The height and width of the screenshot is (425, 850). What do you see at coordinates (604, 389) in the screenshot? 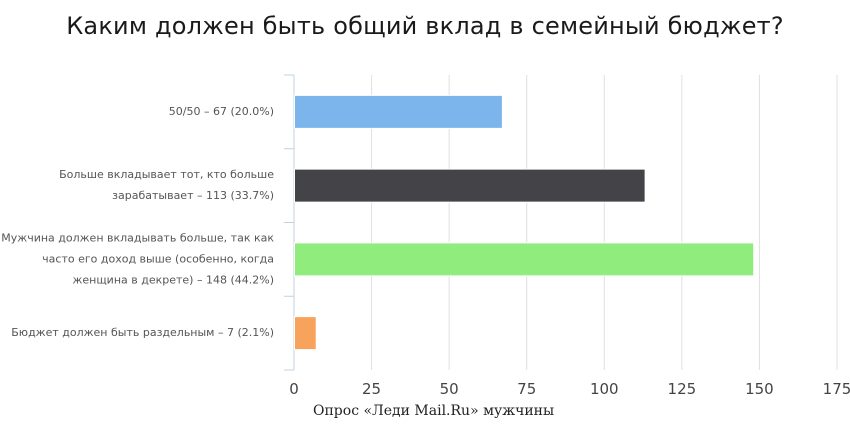
I see `x-tick-label: 100` at bounding box center [604, 389].